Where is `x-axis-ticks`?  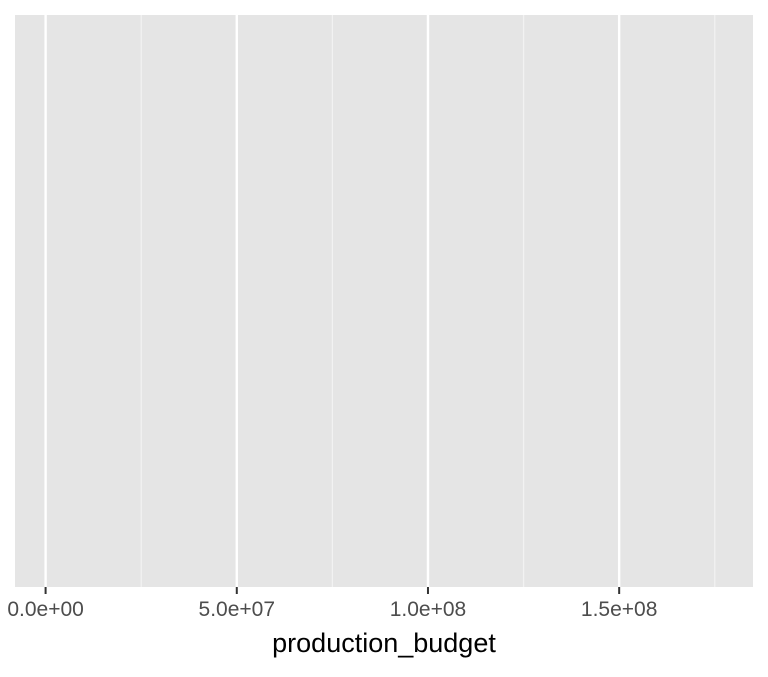
x-axis-ticks is located at coordinates (332, 590).